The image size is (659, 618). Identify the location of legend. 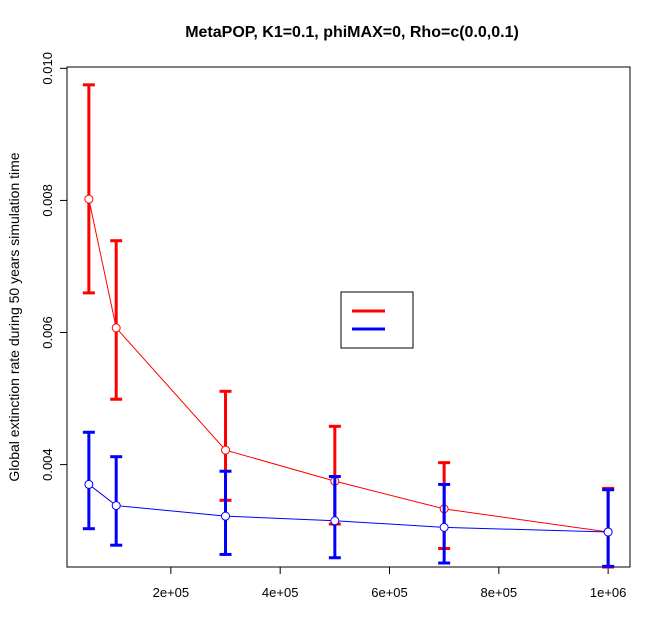
(377, 320).